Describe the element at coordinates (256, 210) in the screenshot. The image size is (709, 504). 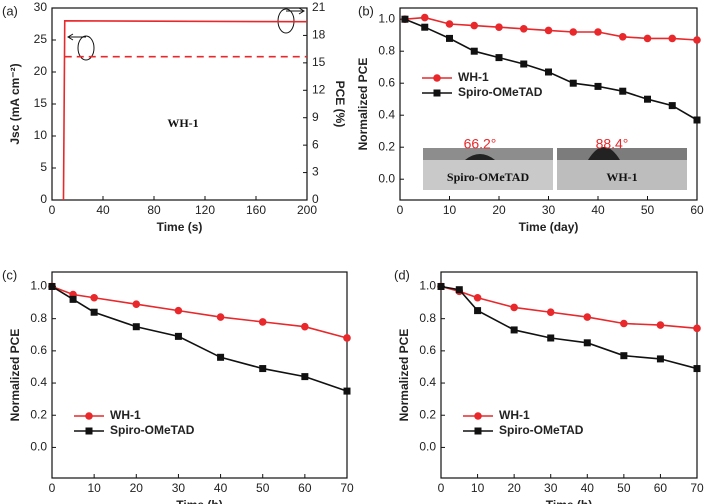
I see `x-tick-label: 160` at that location.